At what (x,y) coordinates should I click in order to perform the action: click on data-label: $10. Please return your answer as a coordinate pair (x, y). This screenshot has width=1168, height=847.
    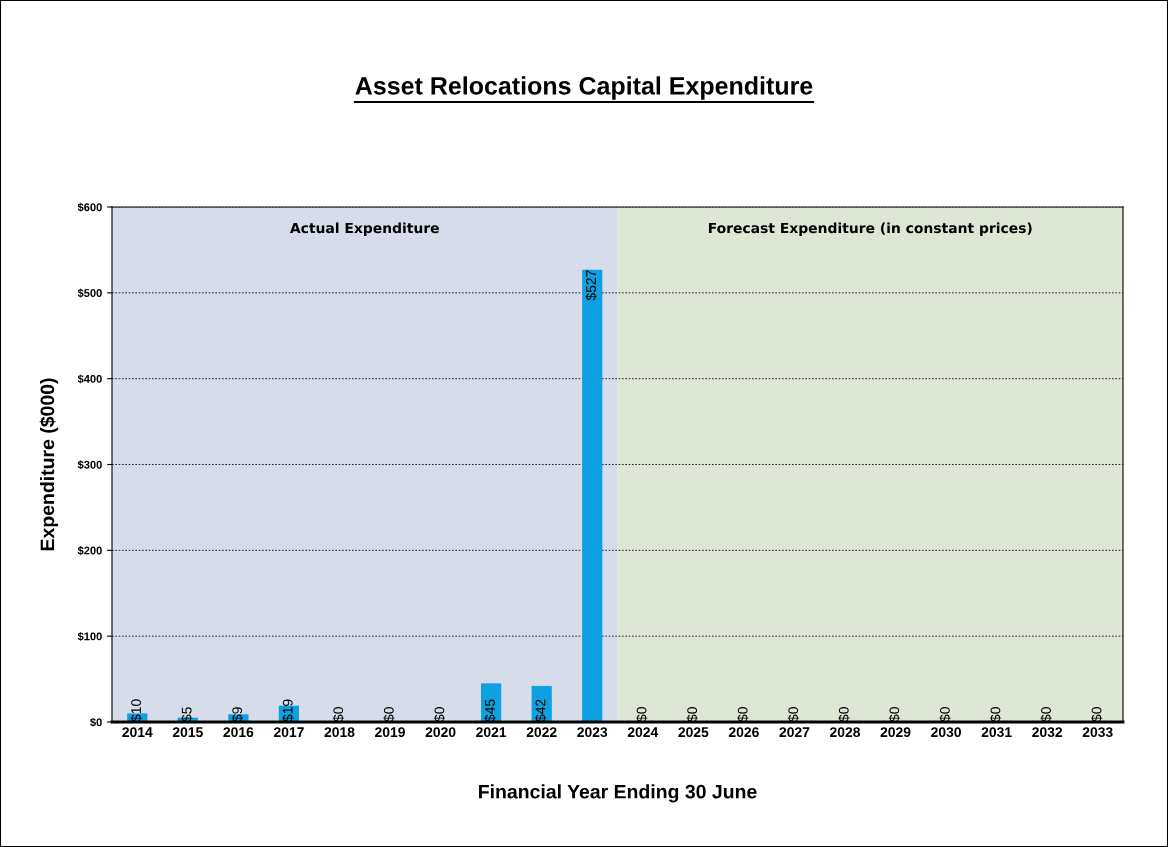
    Looking at the image, I should click on (136, 710).